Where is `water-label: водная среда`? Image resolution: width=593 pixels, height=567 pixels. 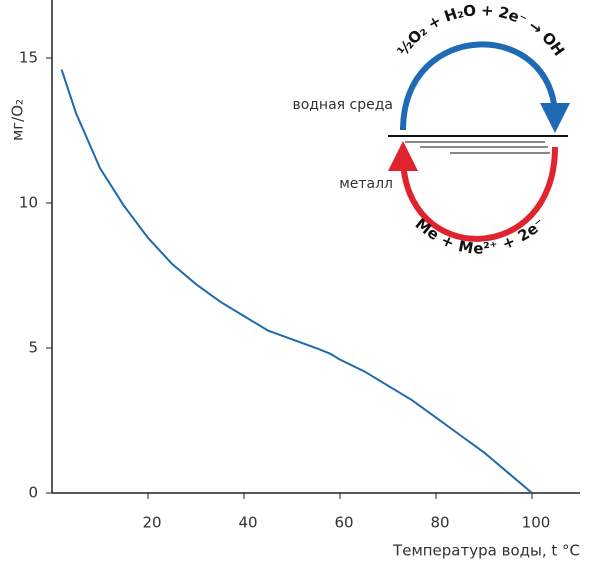
water-label: водная среда is located at coordinates (342, 105).